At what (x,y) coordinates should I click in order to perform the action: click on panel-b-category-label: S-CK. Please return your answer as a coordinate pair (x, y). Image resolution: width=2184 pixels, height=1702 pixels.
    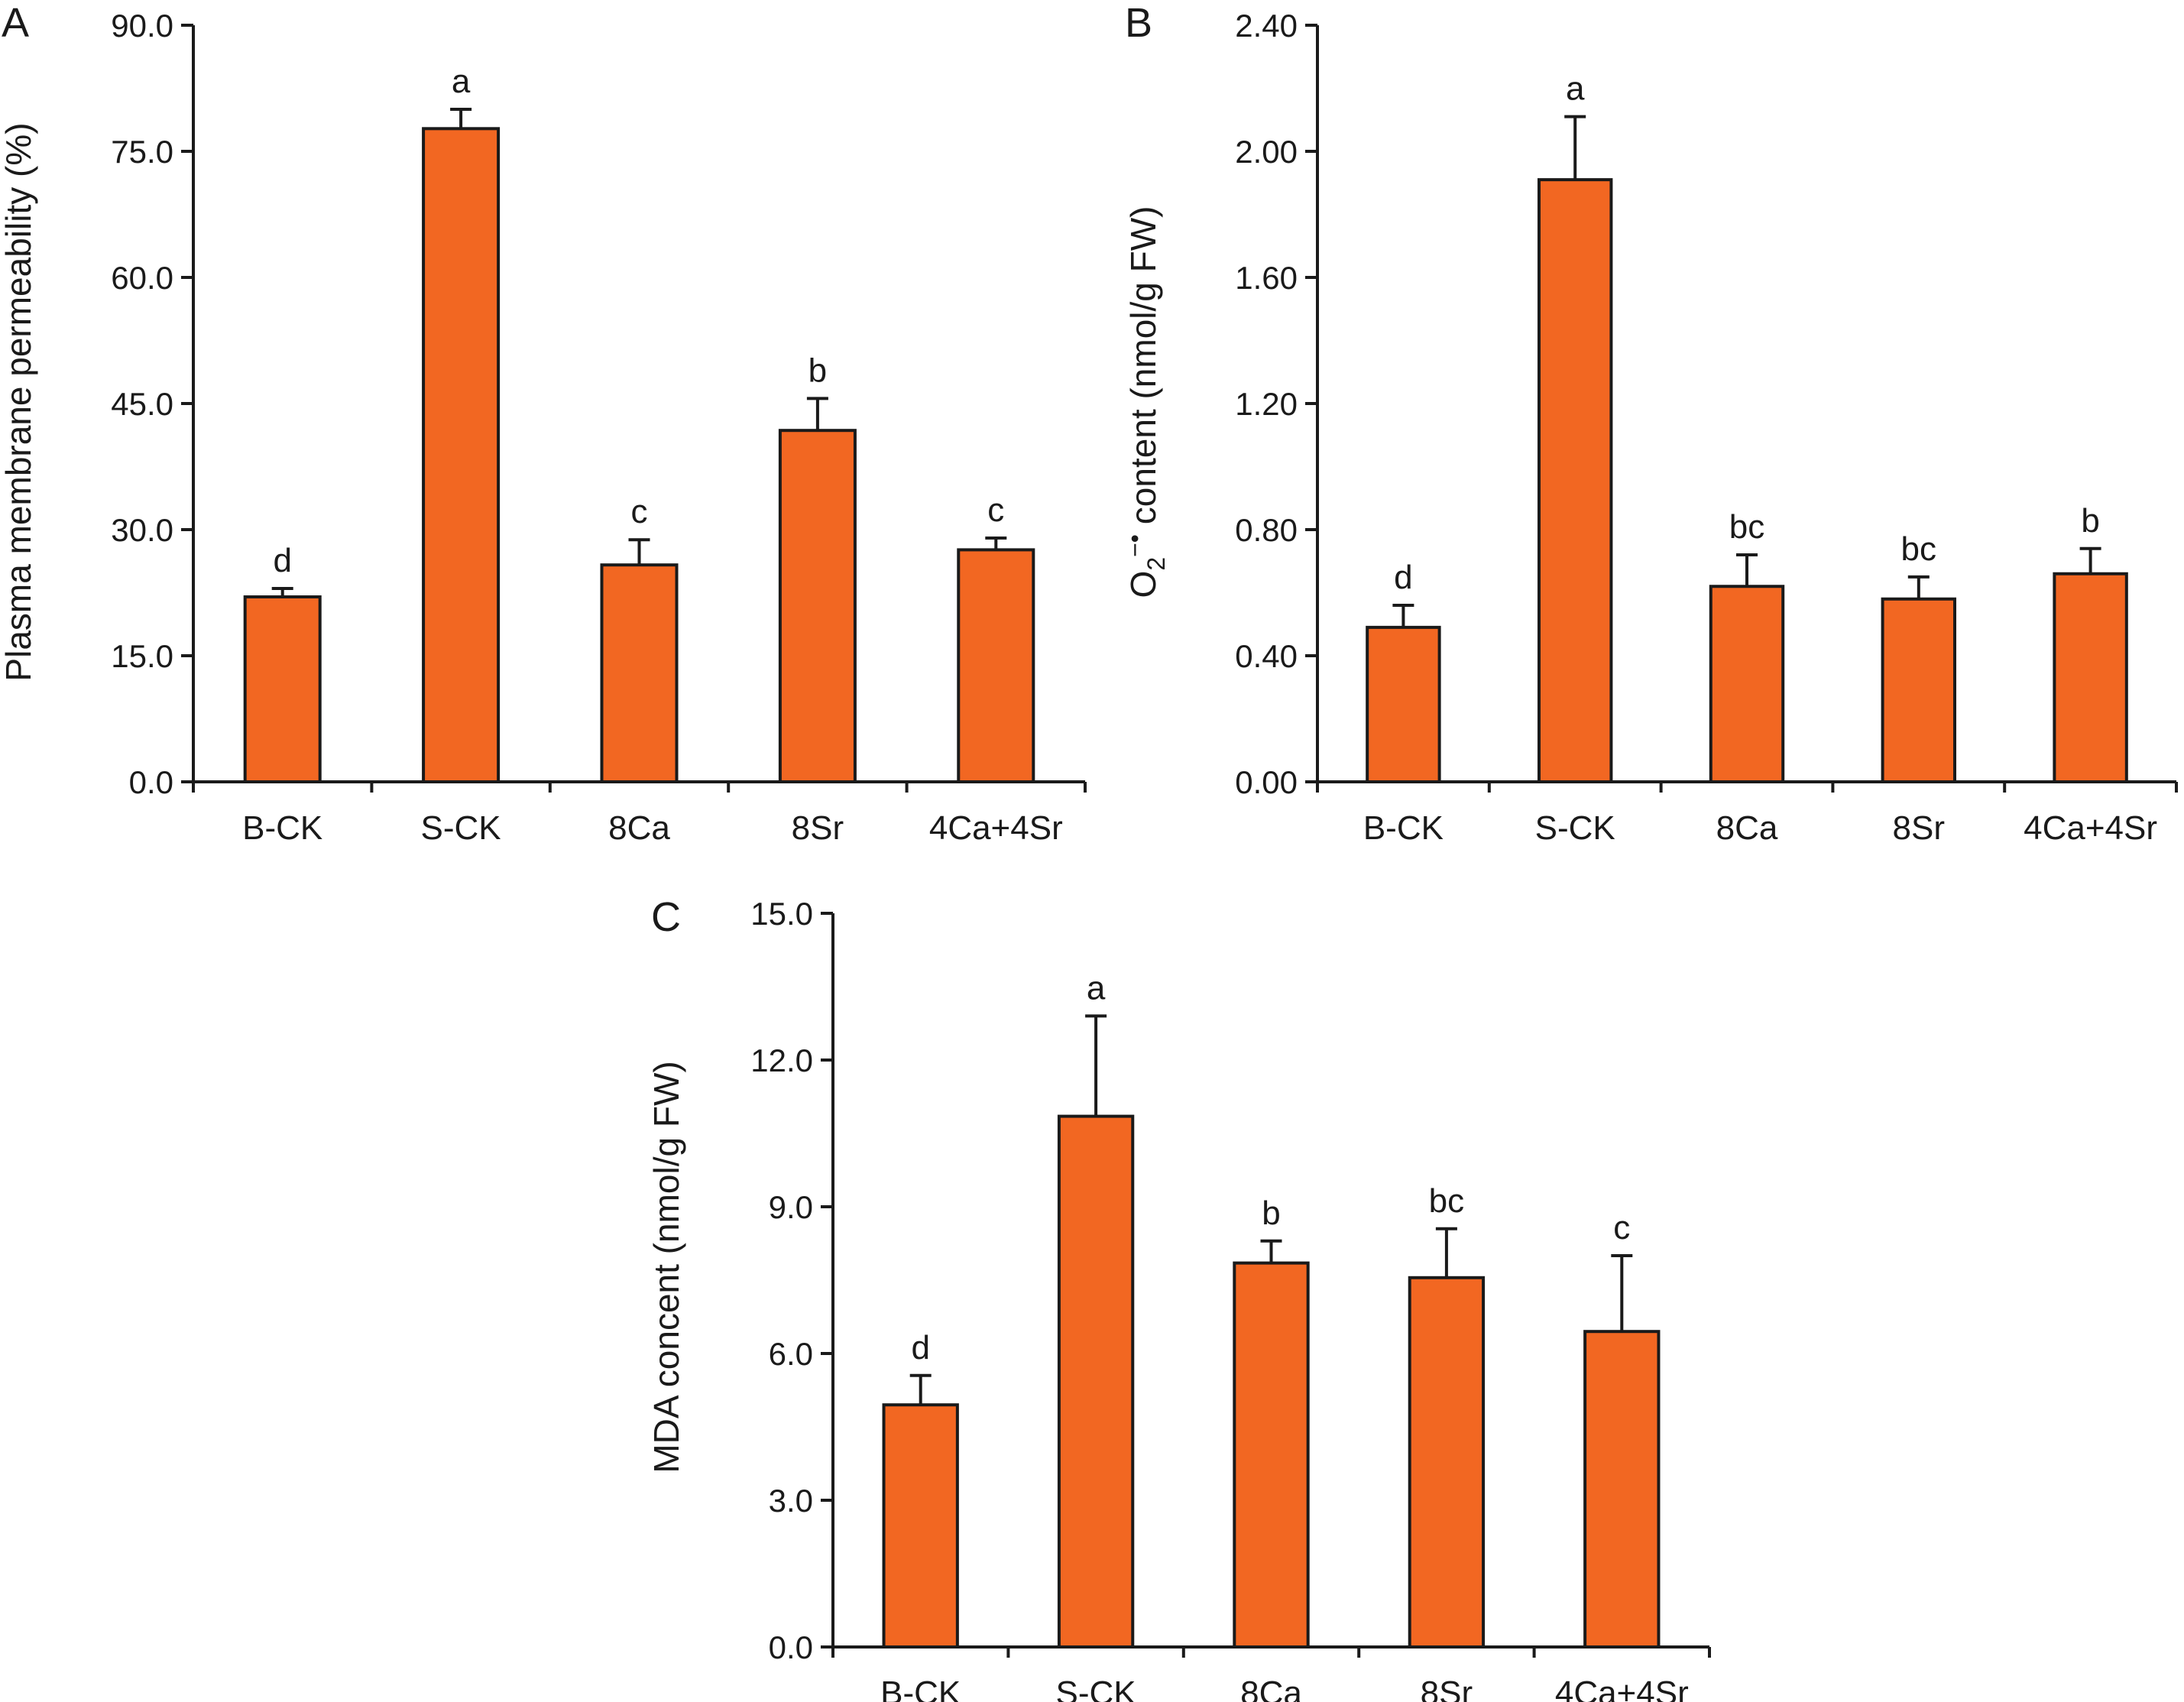
    Looking at the image, I should click on (1575, 828).